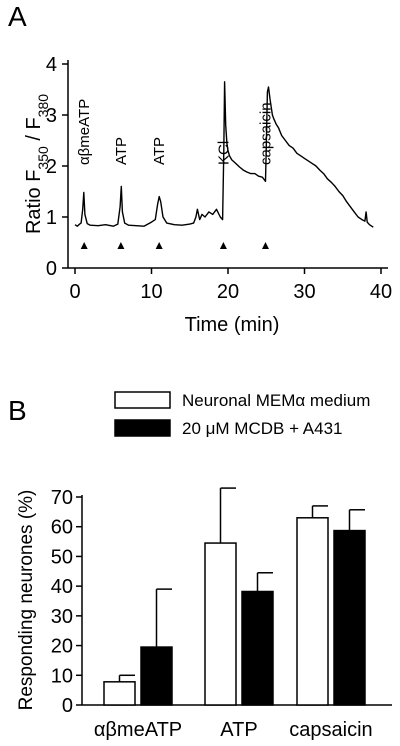 The image size is (400, 746). What do you see at coordinates (232, 325) in the screenshot?
I see `chart-a-x-axis-label: Time (min)` at bounding box center [232, 325].